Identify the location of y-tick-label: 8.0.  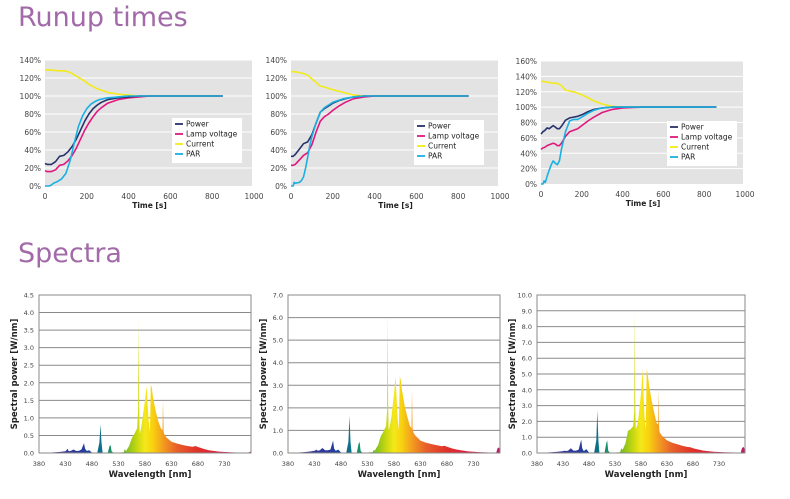
(527, 327).